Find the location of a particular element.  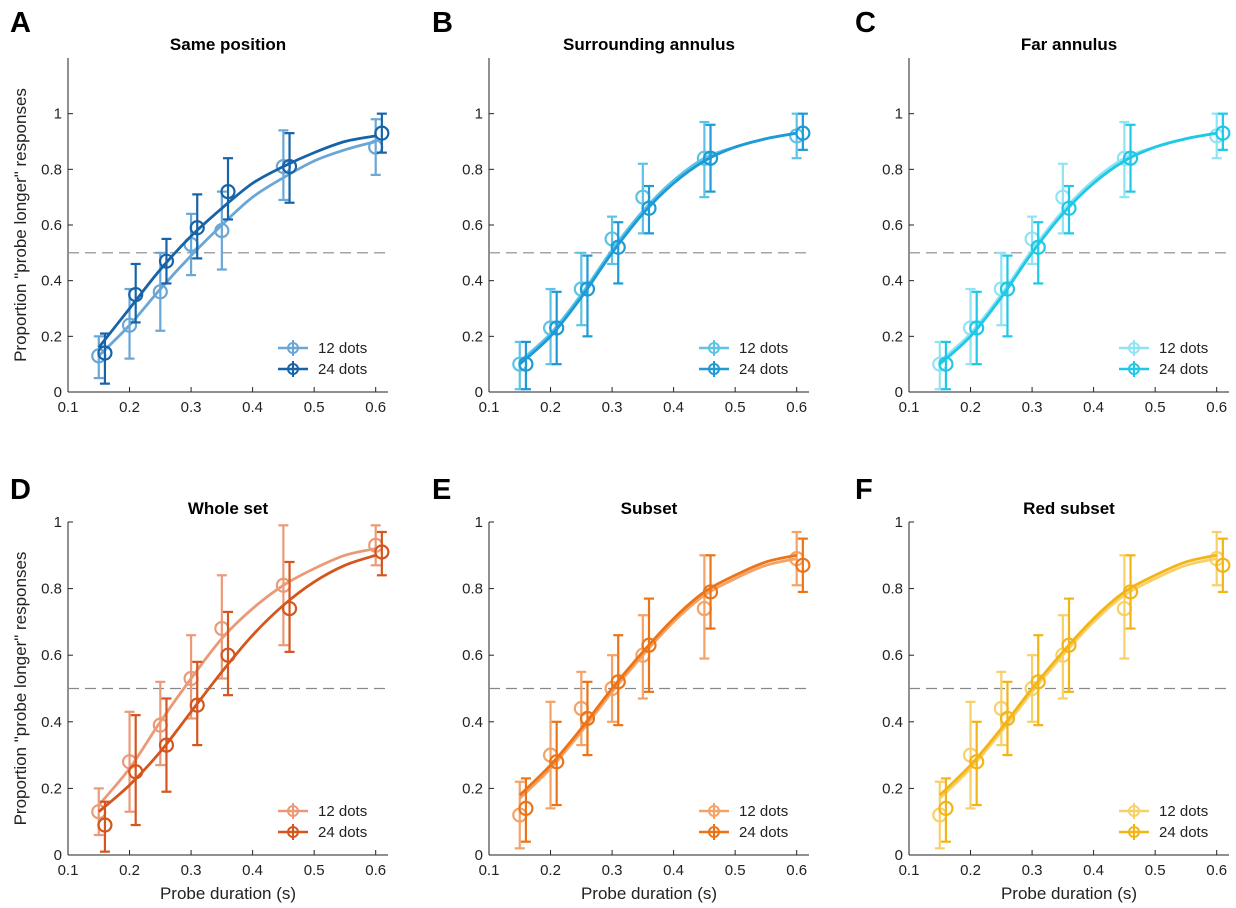

panel-letter: F is located at coordinates (864, 490).